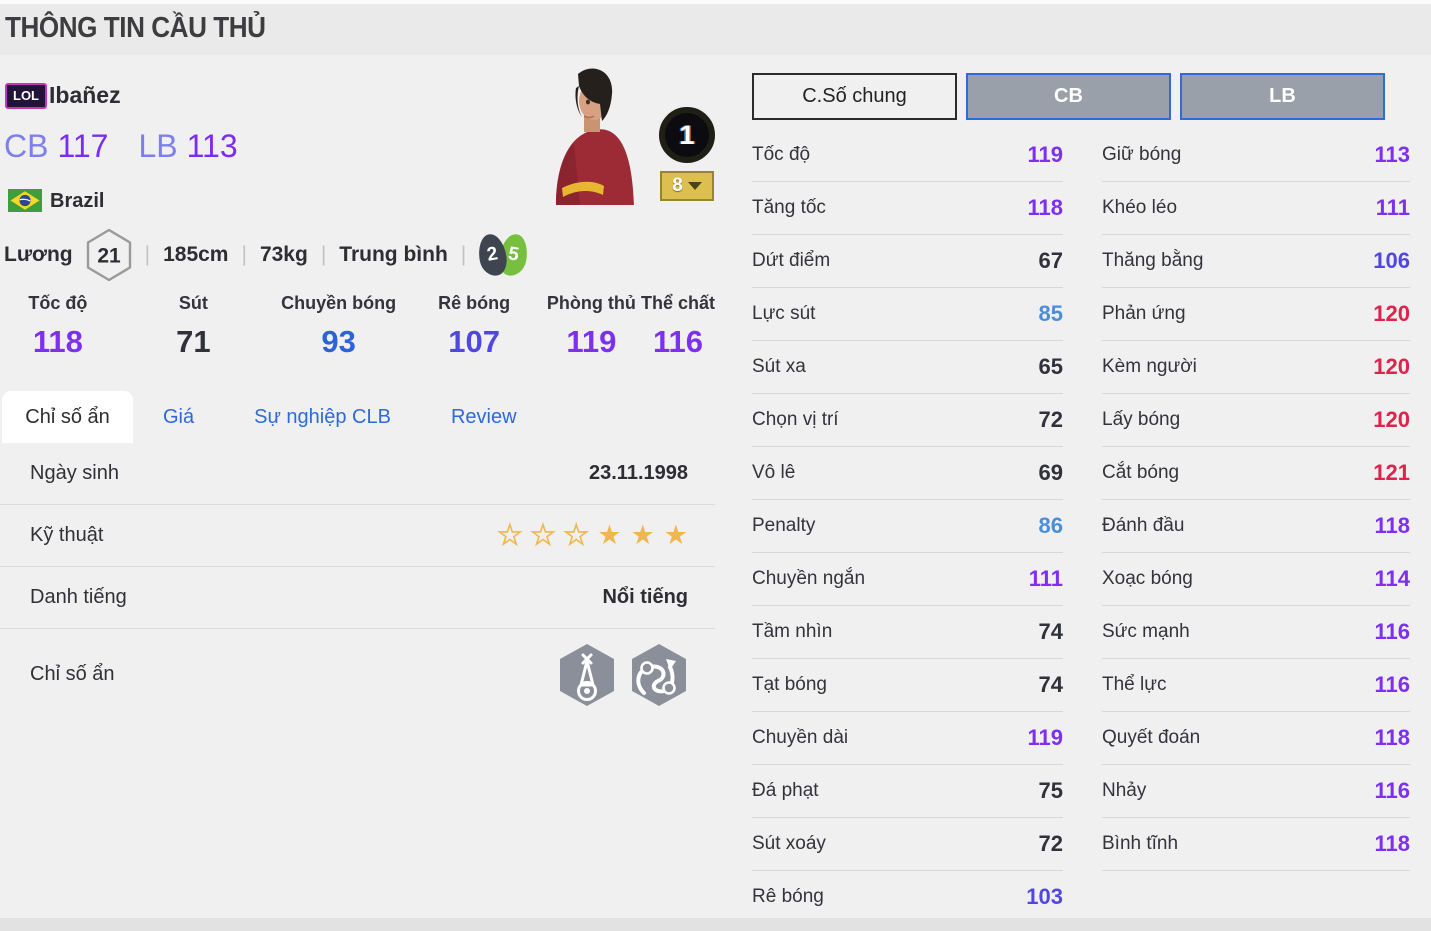 This screenshot has height=931, width=1431. Describe the element at coordinates (1256, 632) in the screenshot. I see `detail-stat-row: Sức mạnh 116` at that location.